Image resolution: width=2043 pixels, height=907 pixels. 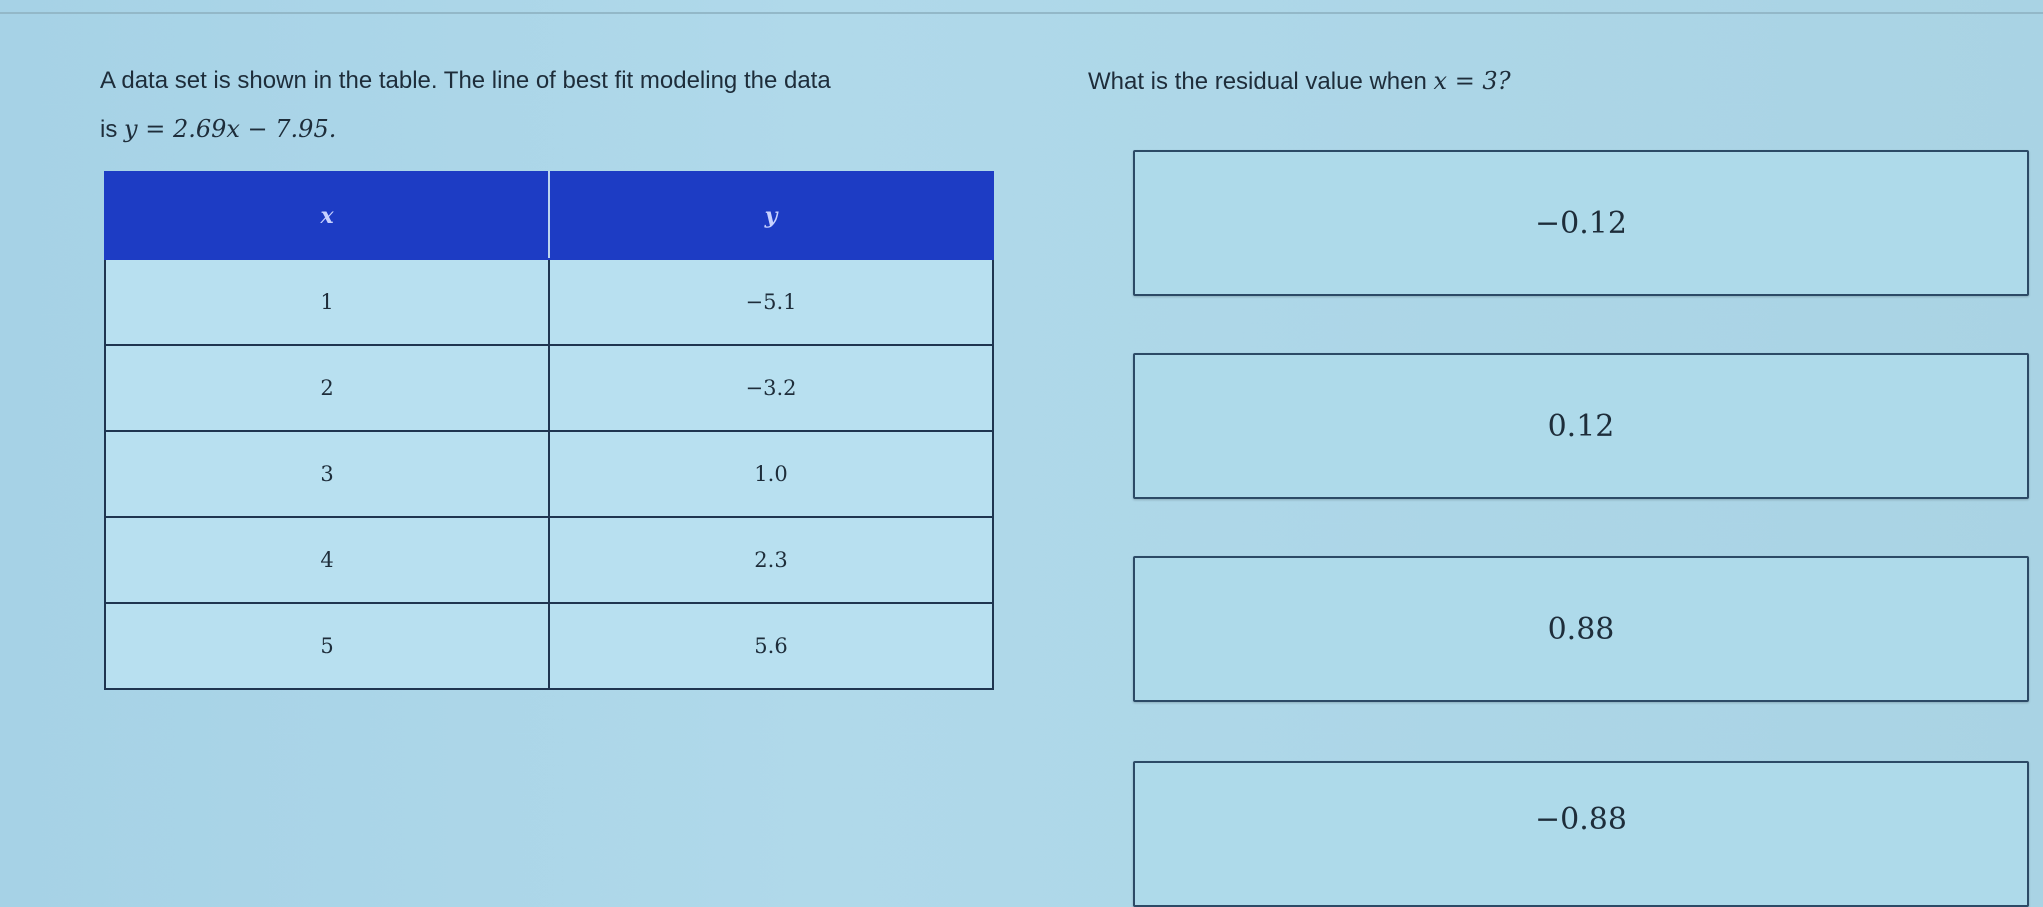 I want to click on answer-option-2: 0.12, so click(x=1581, y=426).